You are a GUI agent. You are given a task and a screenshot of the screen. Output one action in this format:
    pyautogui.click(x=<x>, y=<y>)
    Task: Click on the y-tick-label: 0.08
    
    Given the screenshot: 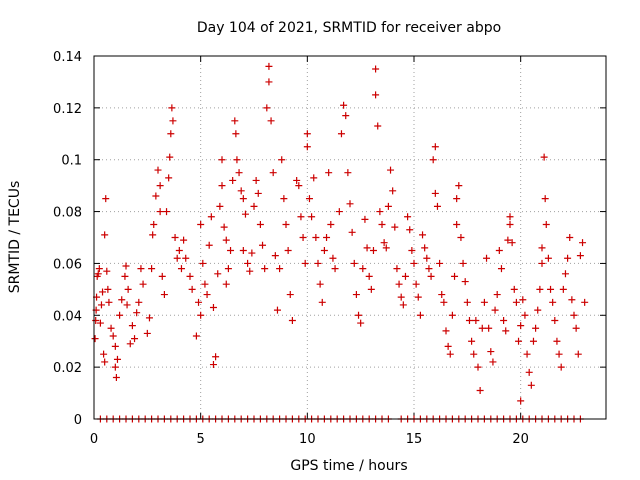 What is the action you would take?
    pyautogui.click(x=67, y=213)
    